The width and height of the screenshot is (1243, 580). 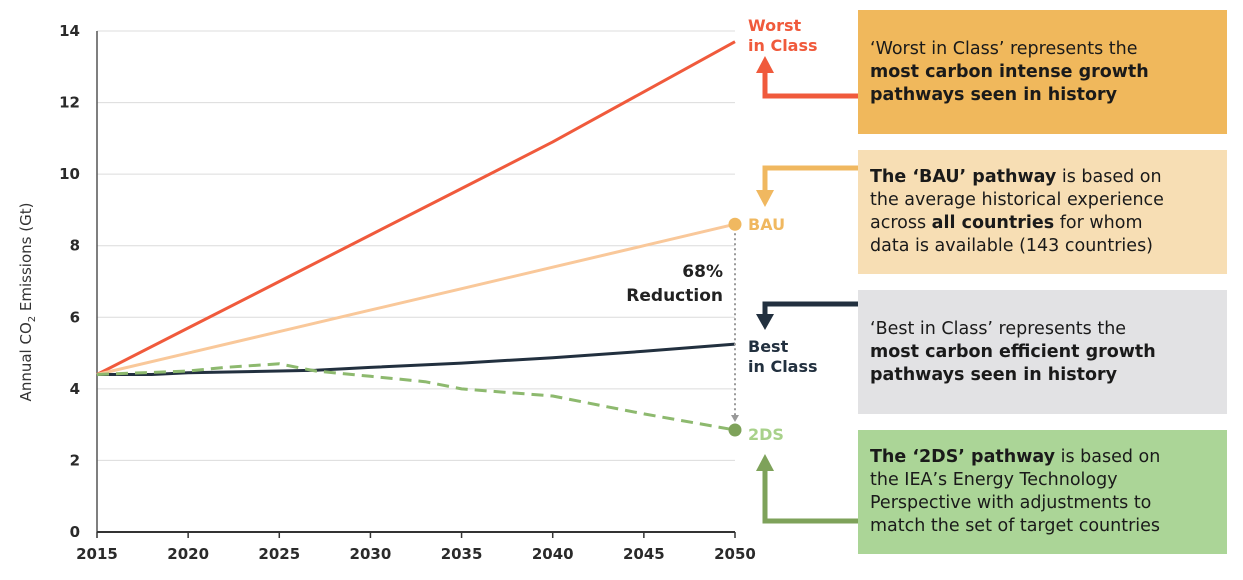 What do you see at coordinates (735, 224) in the screenshot?
I see `bau-end-marker` at bounding box center [735, 224].